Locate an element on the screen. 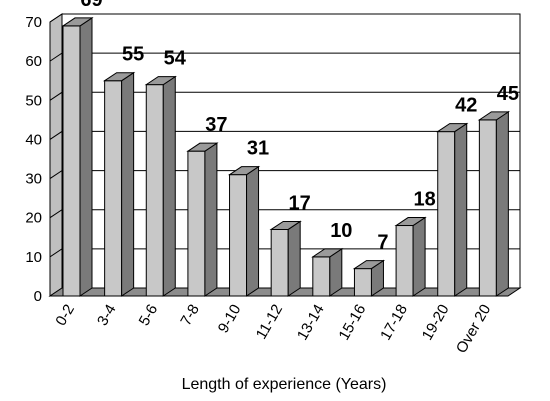  data-label: 17 is located at coordinates (300, 203).